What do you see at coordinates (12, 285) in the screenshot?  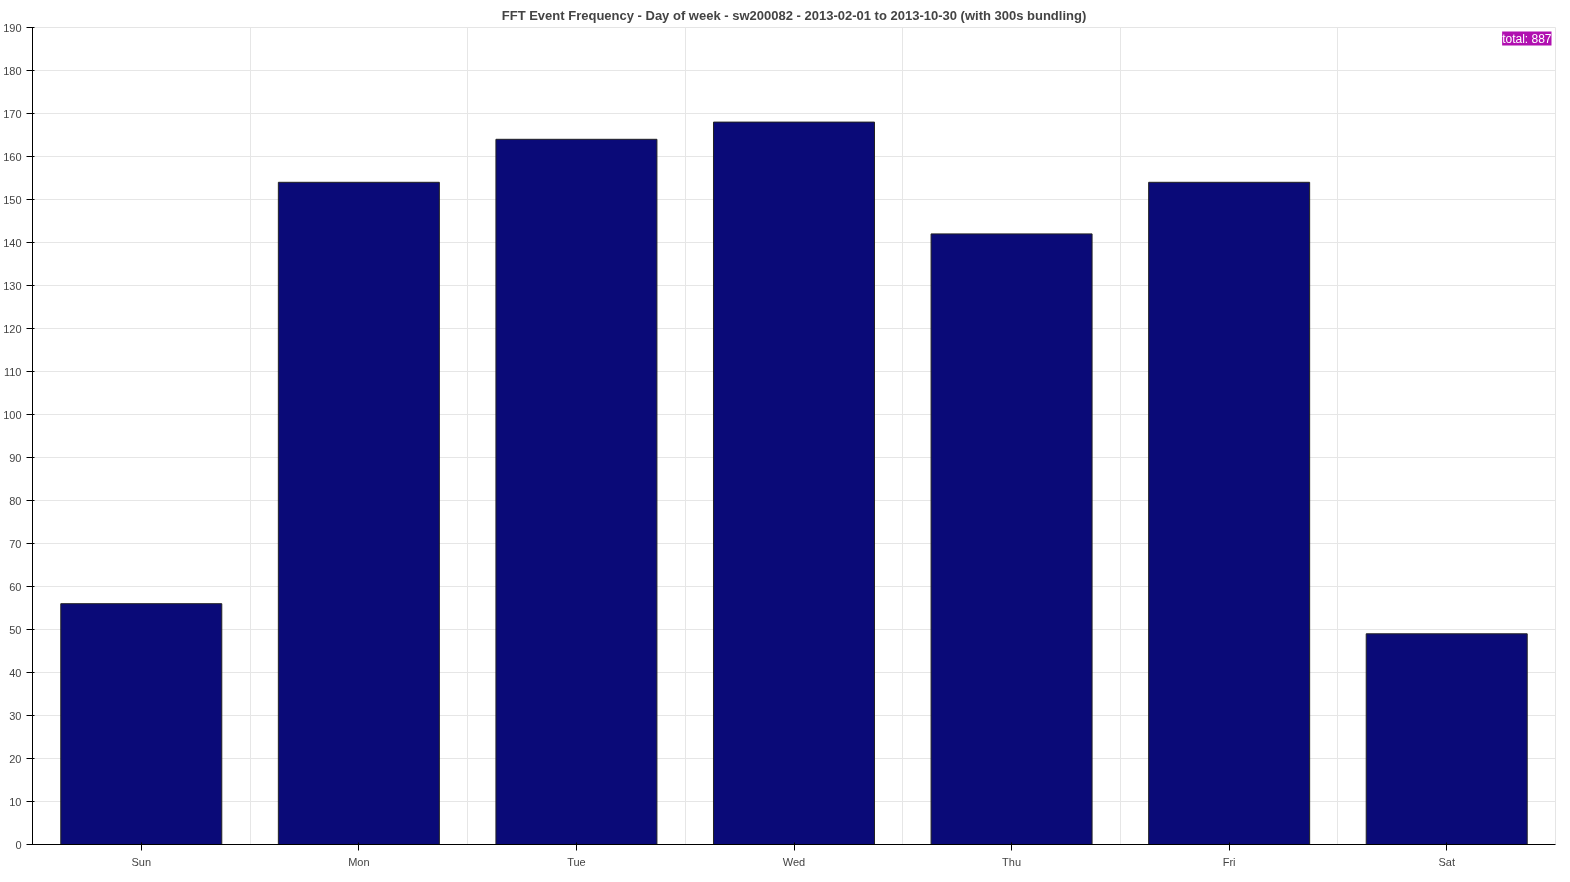 I see `y-tick-label: 130` at bounding box center [12, 285].